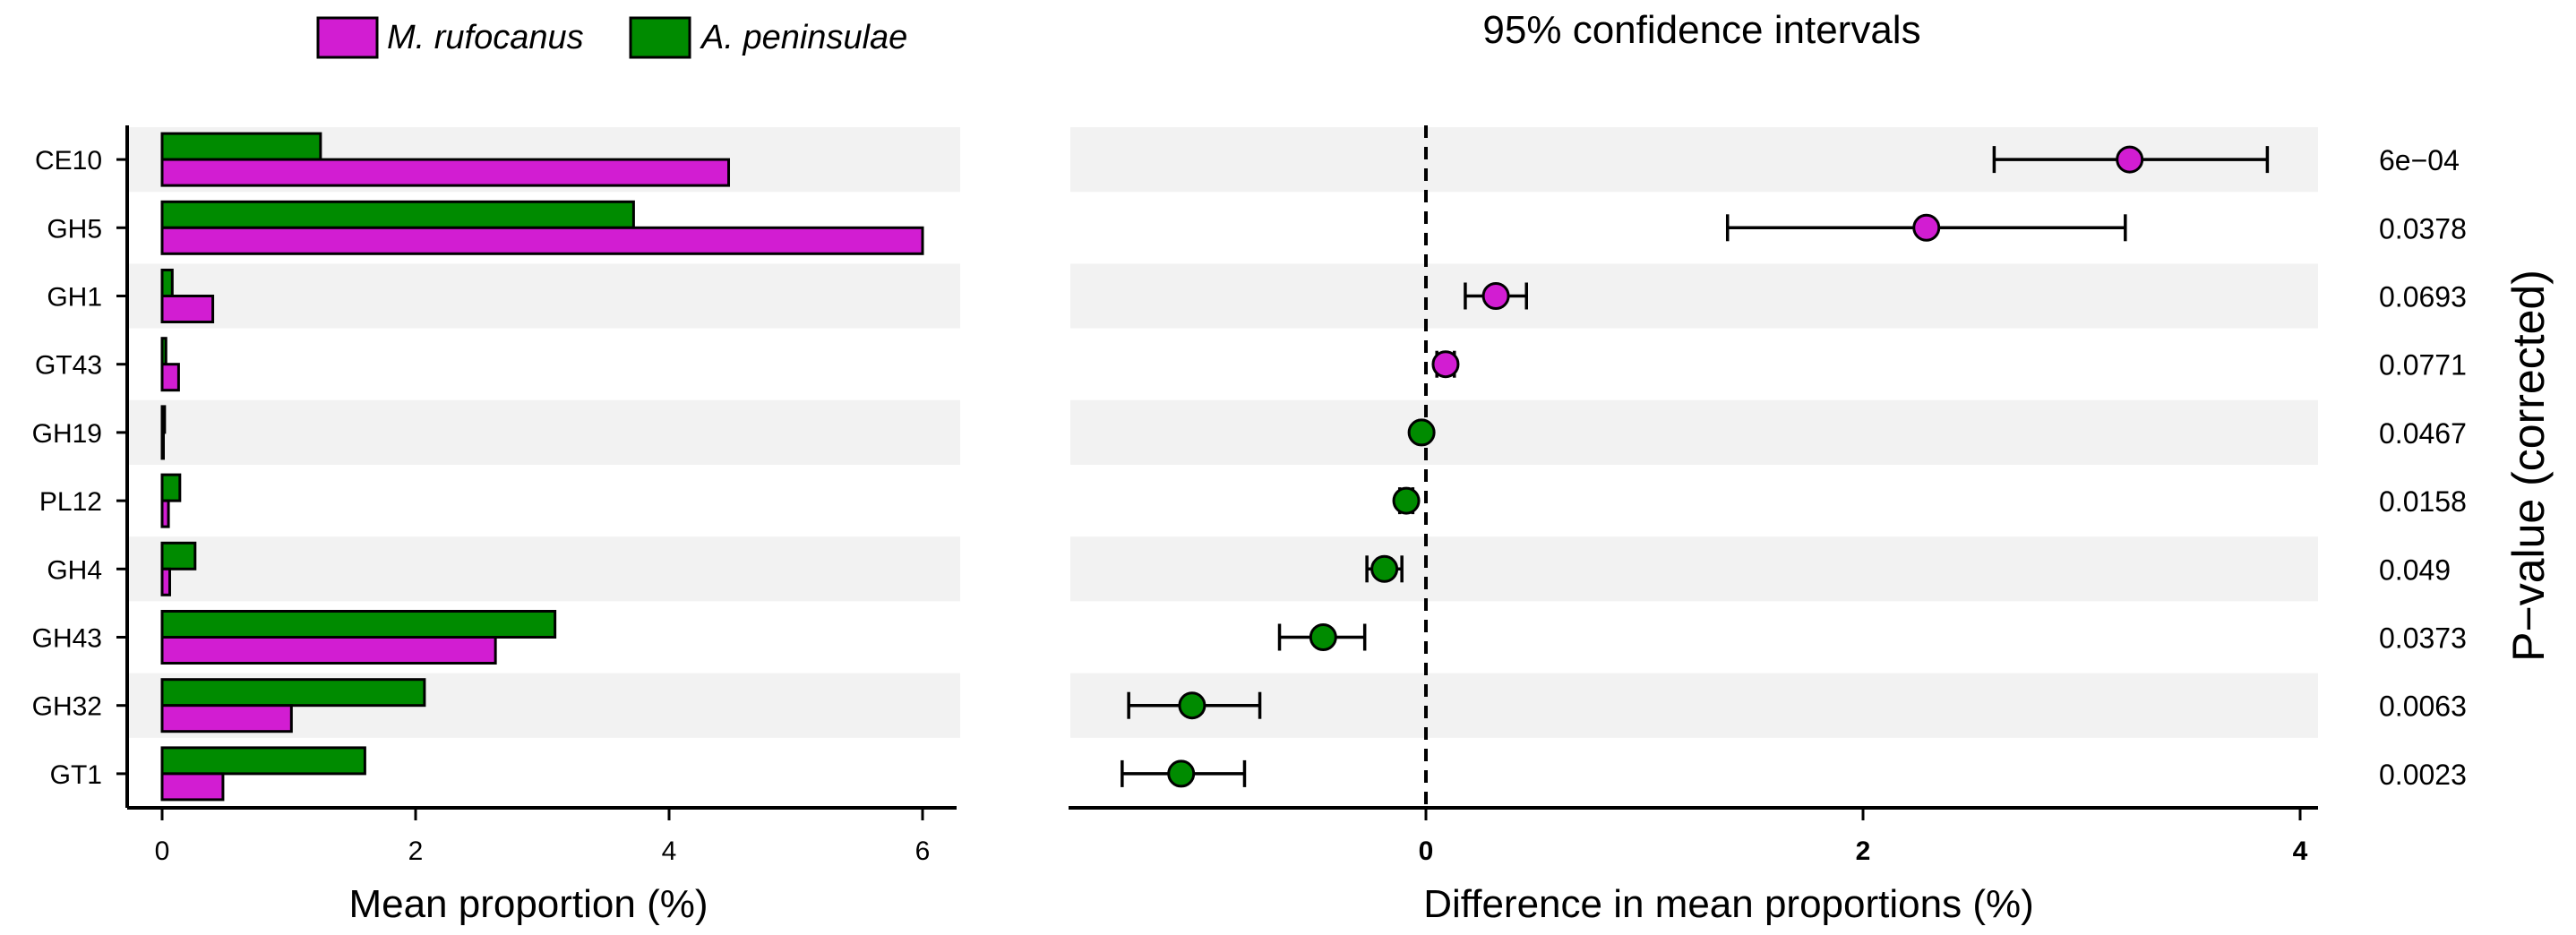  What do you see at coordinates (2419, 160) in the screenshot?
I see `p-value-ce10: 6e−04` at bounding box center [2419, 160].